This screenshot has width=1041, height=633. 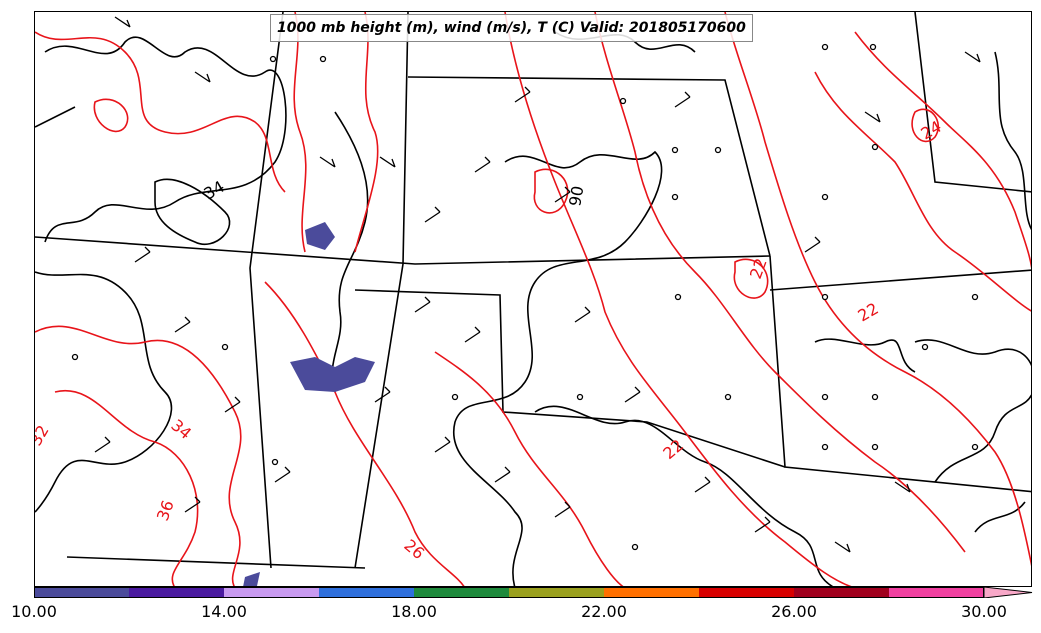 I want to click on colorbar-tick-label: 10.00, so click(x=34, y=611).